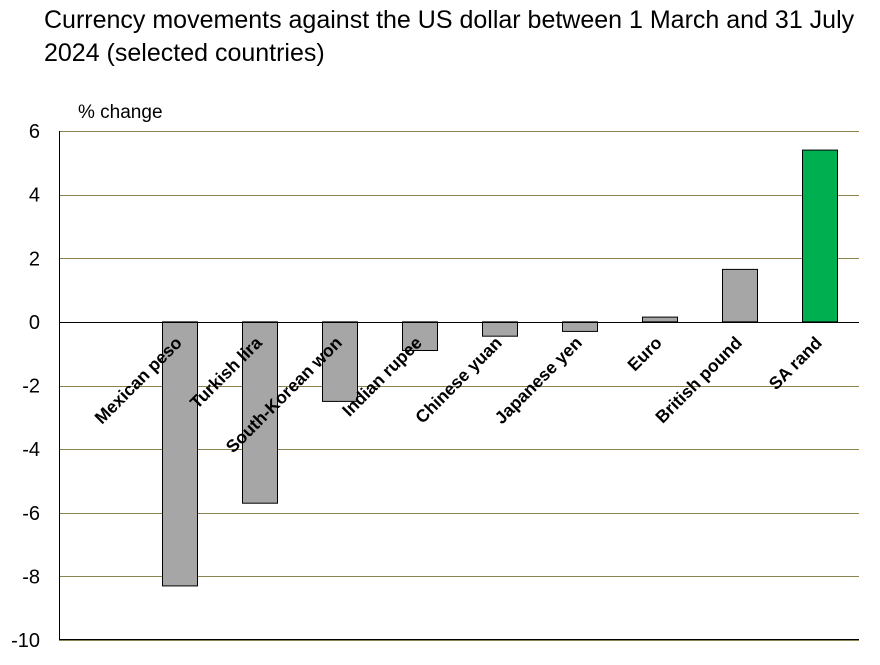  What do you see at coordinates (120, 112) in the screenshot?
I see `y-axis-label: % change` at bounding box center [120, 112].